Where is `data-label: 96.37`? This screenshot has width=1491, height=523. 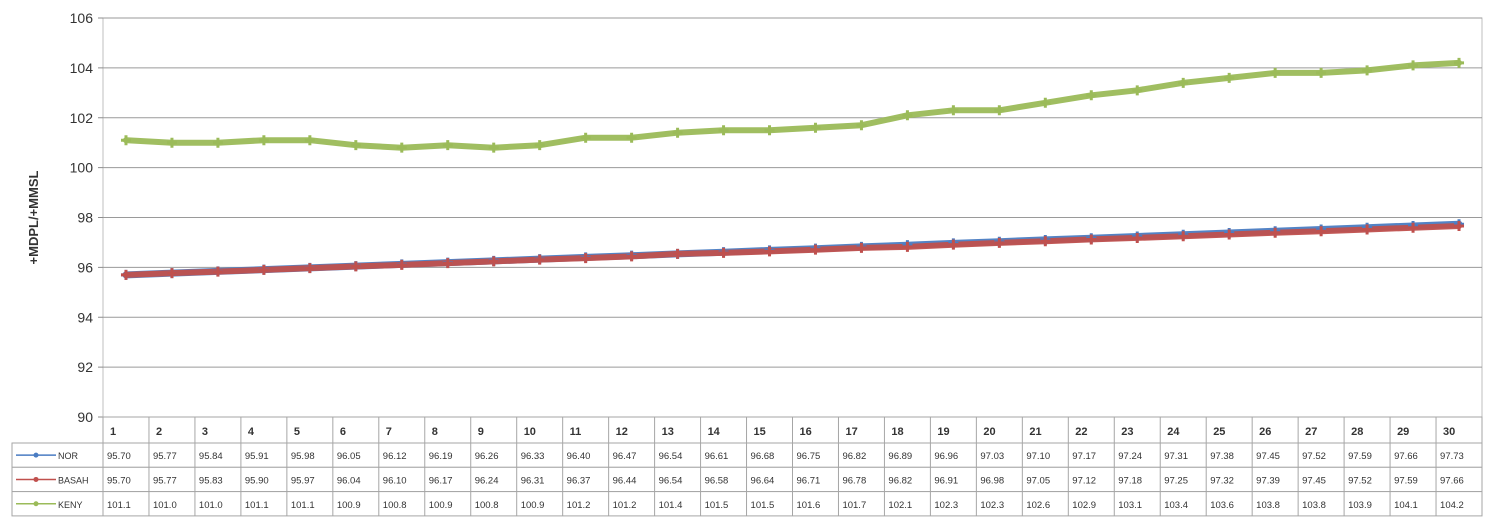 data-label: 96.37 is located at coordinates (579, 480).